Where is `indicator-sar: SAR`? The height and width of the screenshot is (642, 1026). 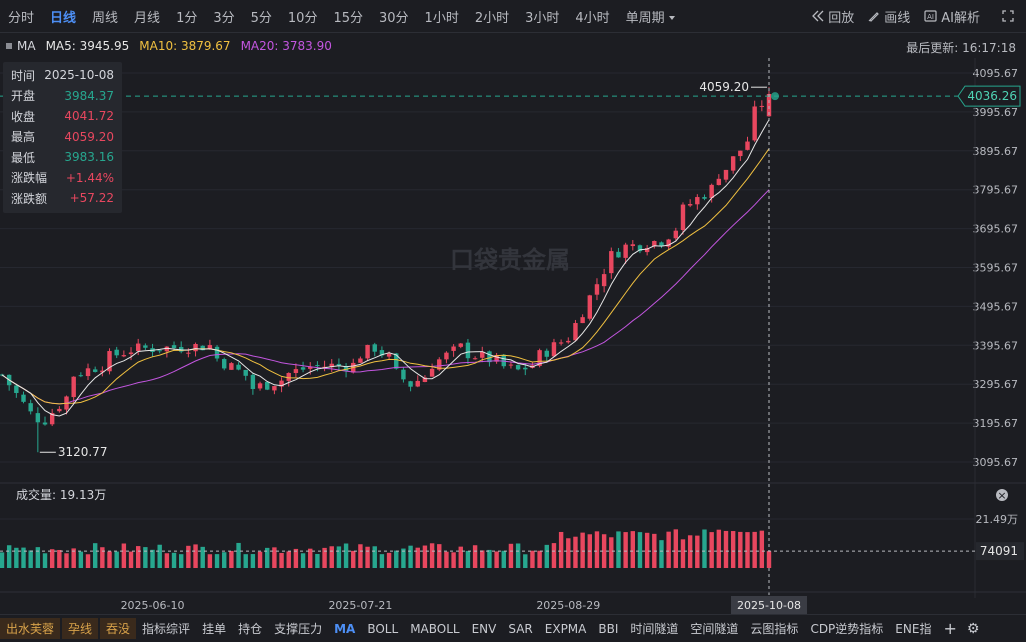 indicator-sar: SAR is located at coordinates (520, 628).